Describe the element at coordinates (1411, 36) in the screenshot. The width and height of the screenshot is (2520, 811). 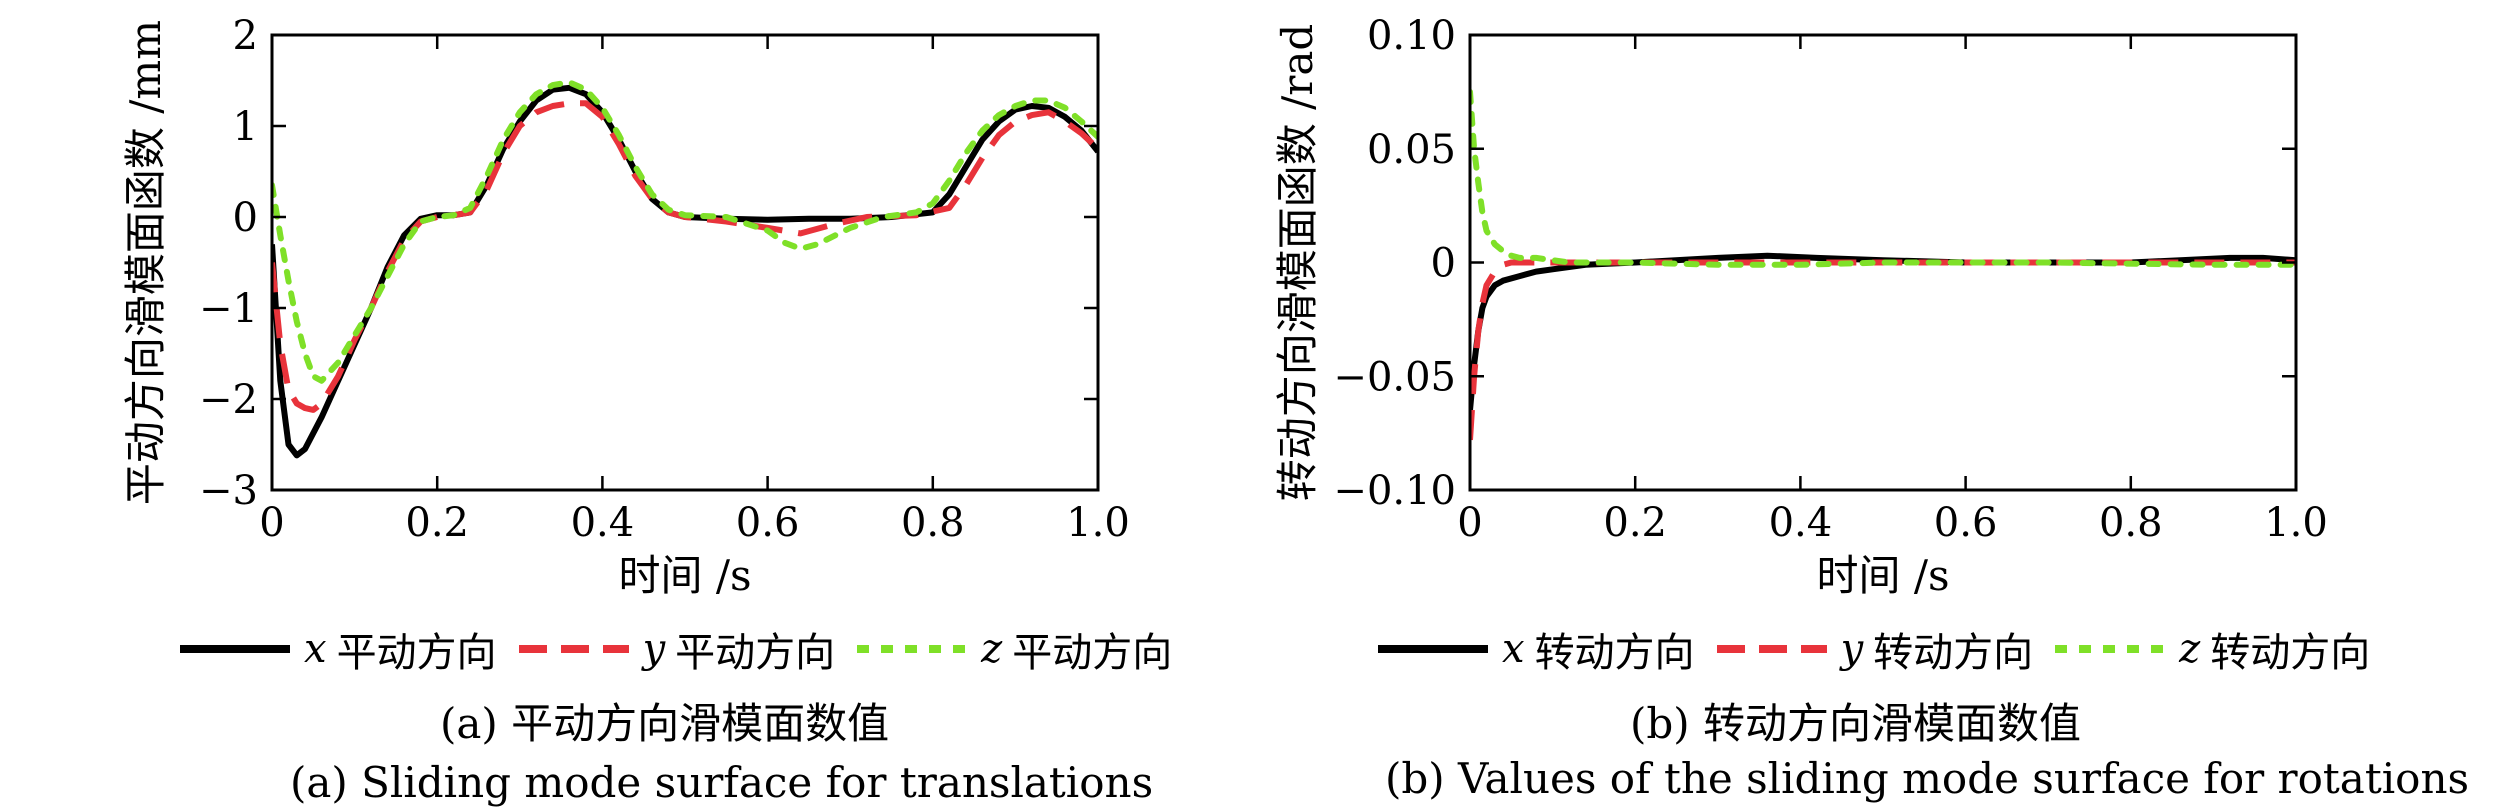
I see `y-tick-label: 0.10` at that location.